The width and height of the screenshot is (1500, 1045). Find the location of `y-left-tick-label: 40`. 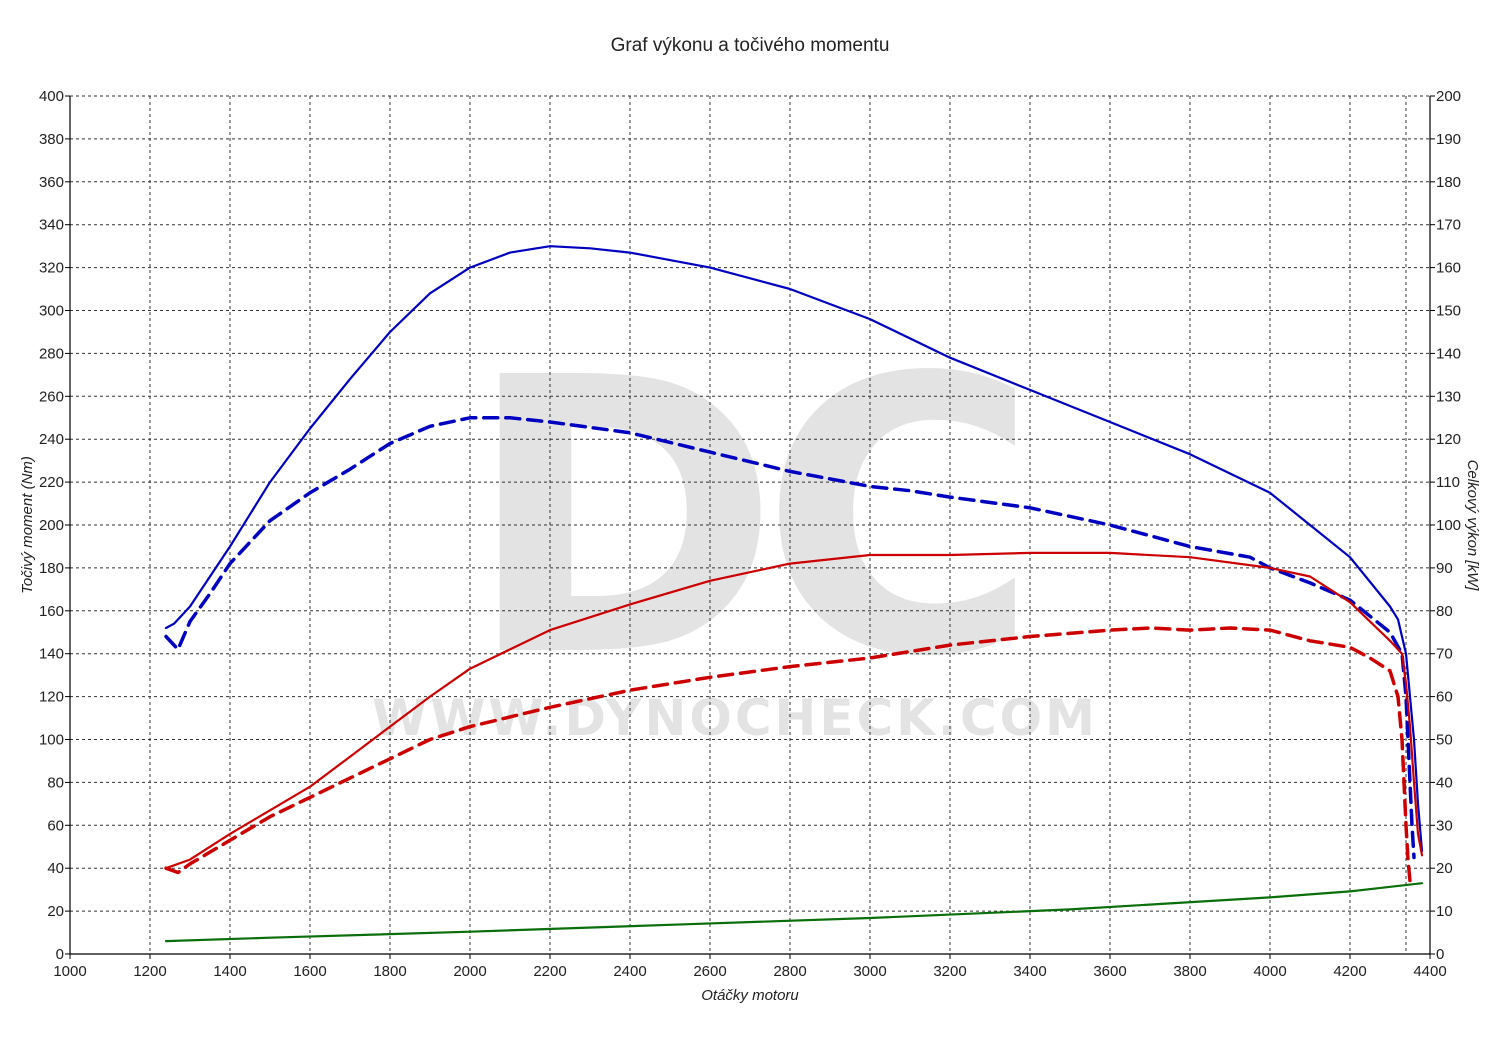

y-left-tick-label: 40 is located at coordinates (55, 868).